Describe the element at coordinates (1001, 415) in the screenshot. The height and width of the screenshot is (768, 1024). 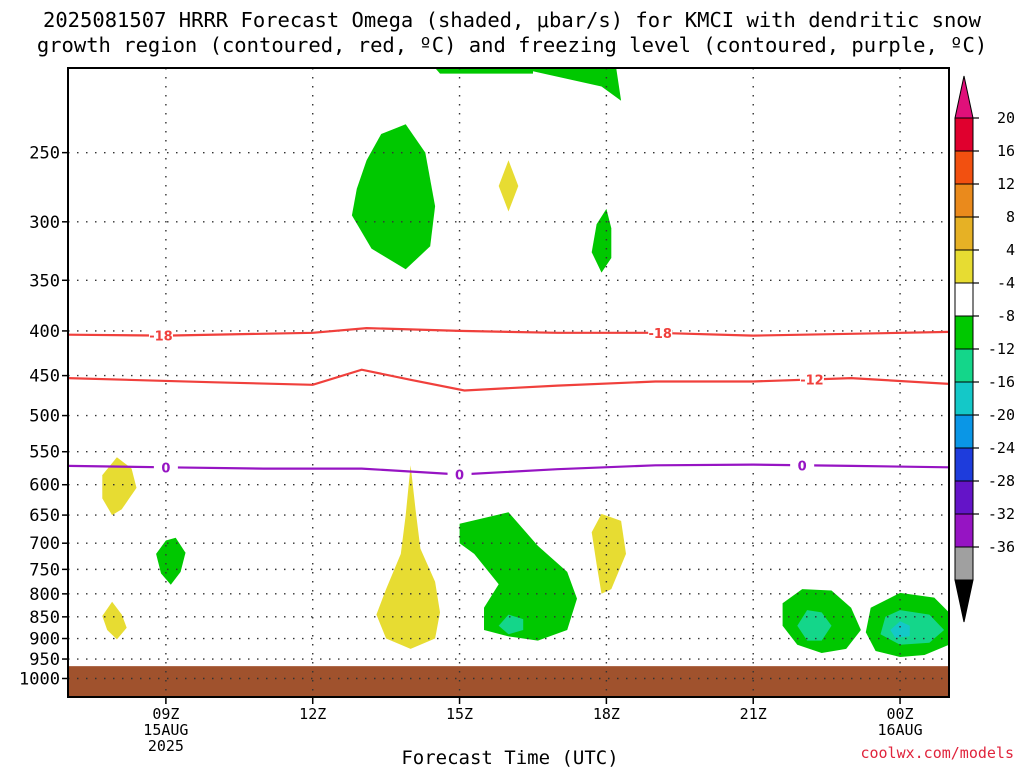
I see `colorbar-label: -20` at that location.